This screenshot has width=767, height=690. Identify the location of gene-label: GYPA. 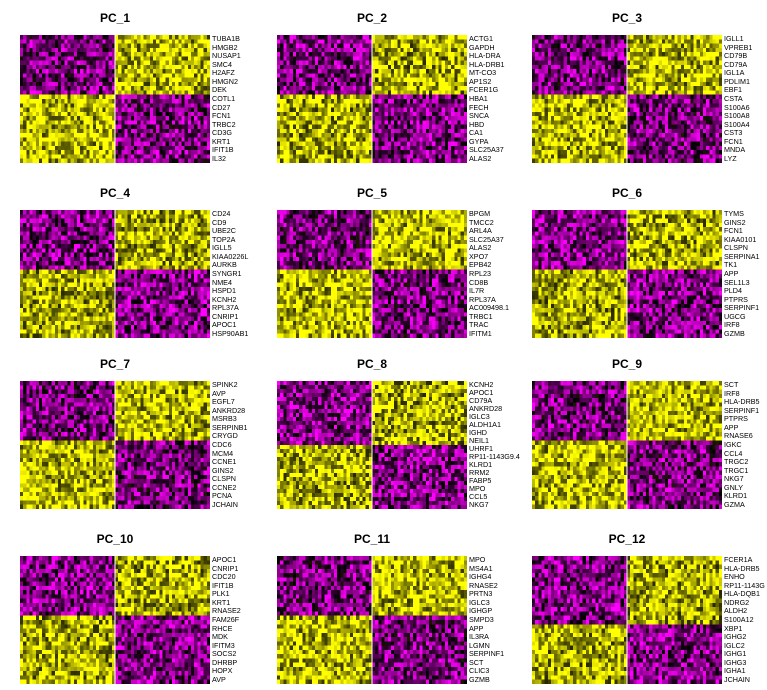
(478, 141).